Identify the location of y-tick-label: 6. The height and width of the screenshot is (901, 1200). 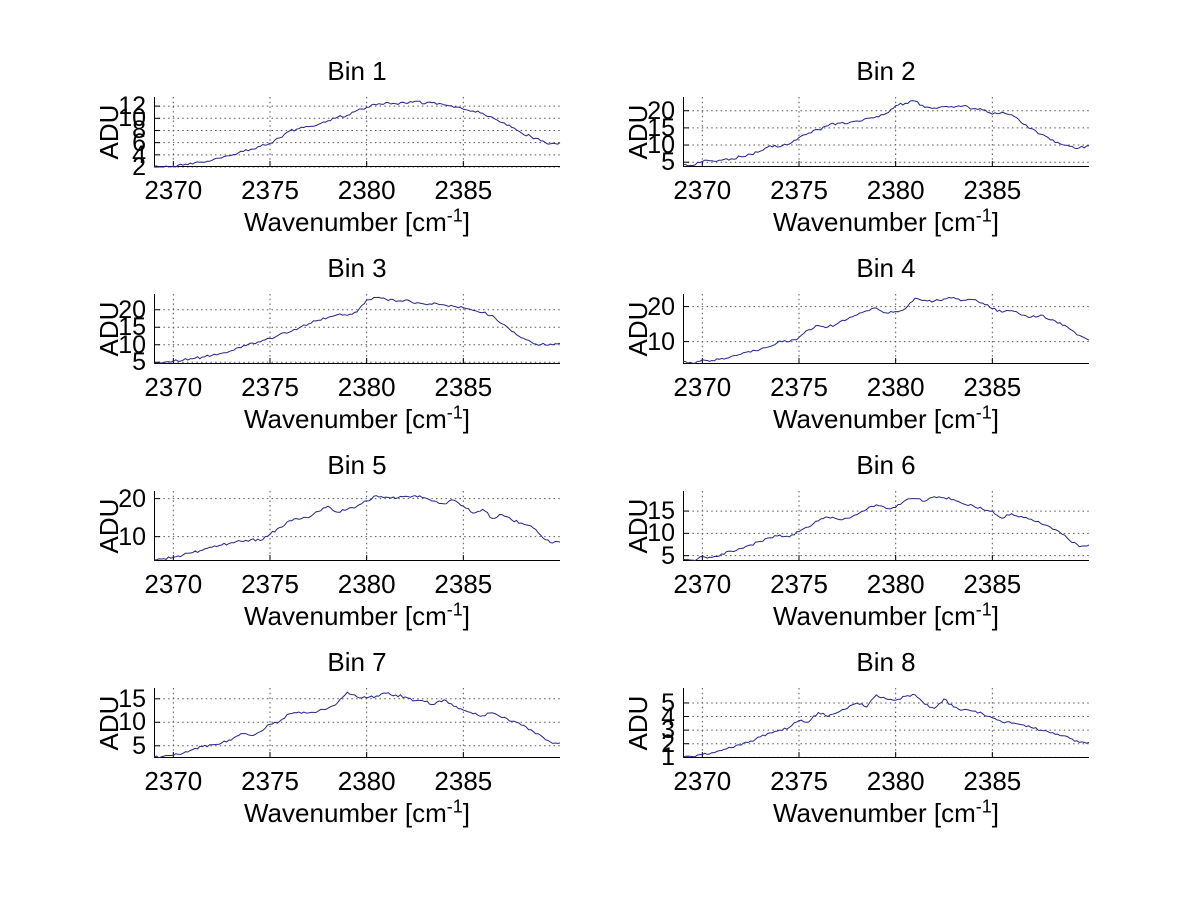
(139, 142).